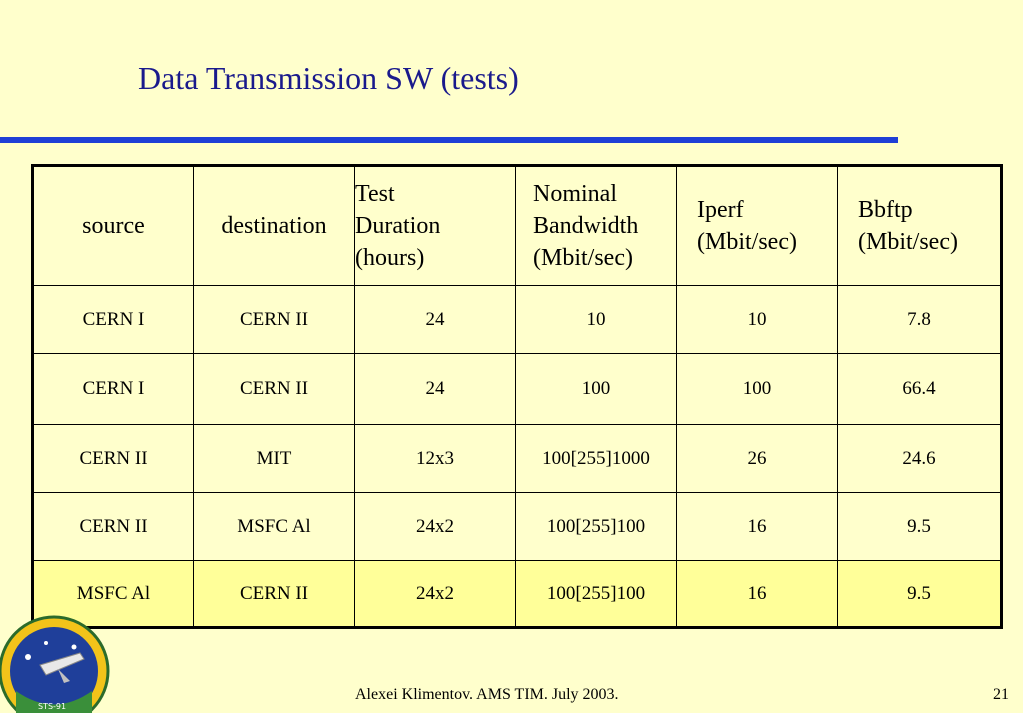  I want to click on cell-nominal: 100, so click(596, 389).